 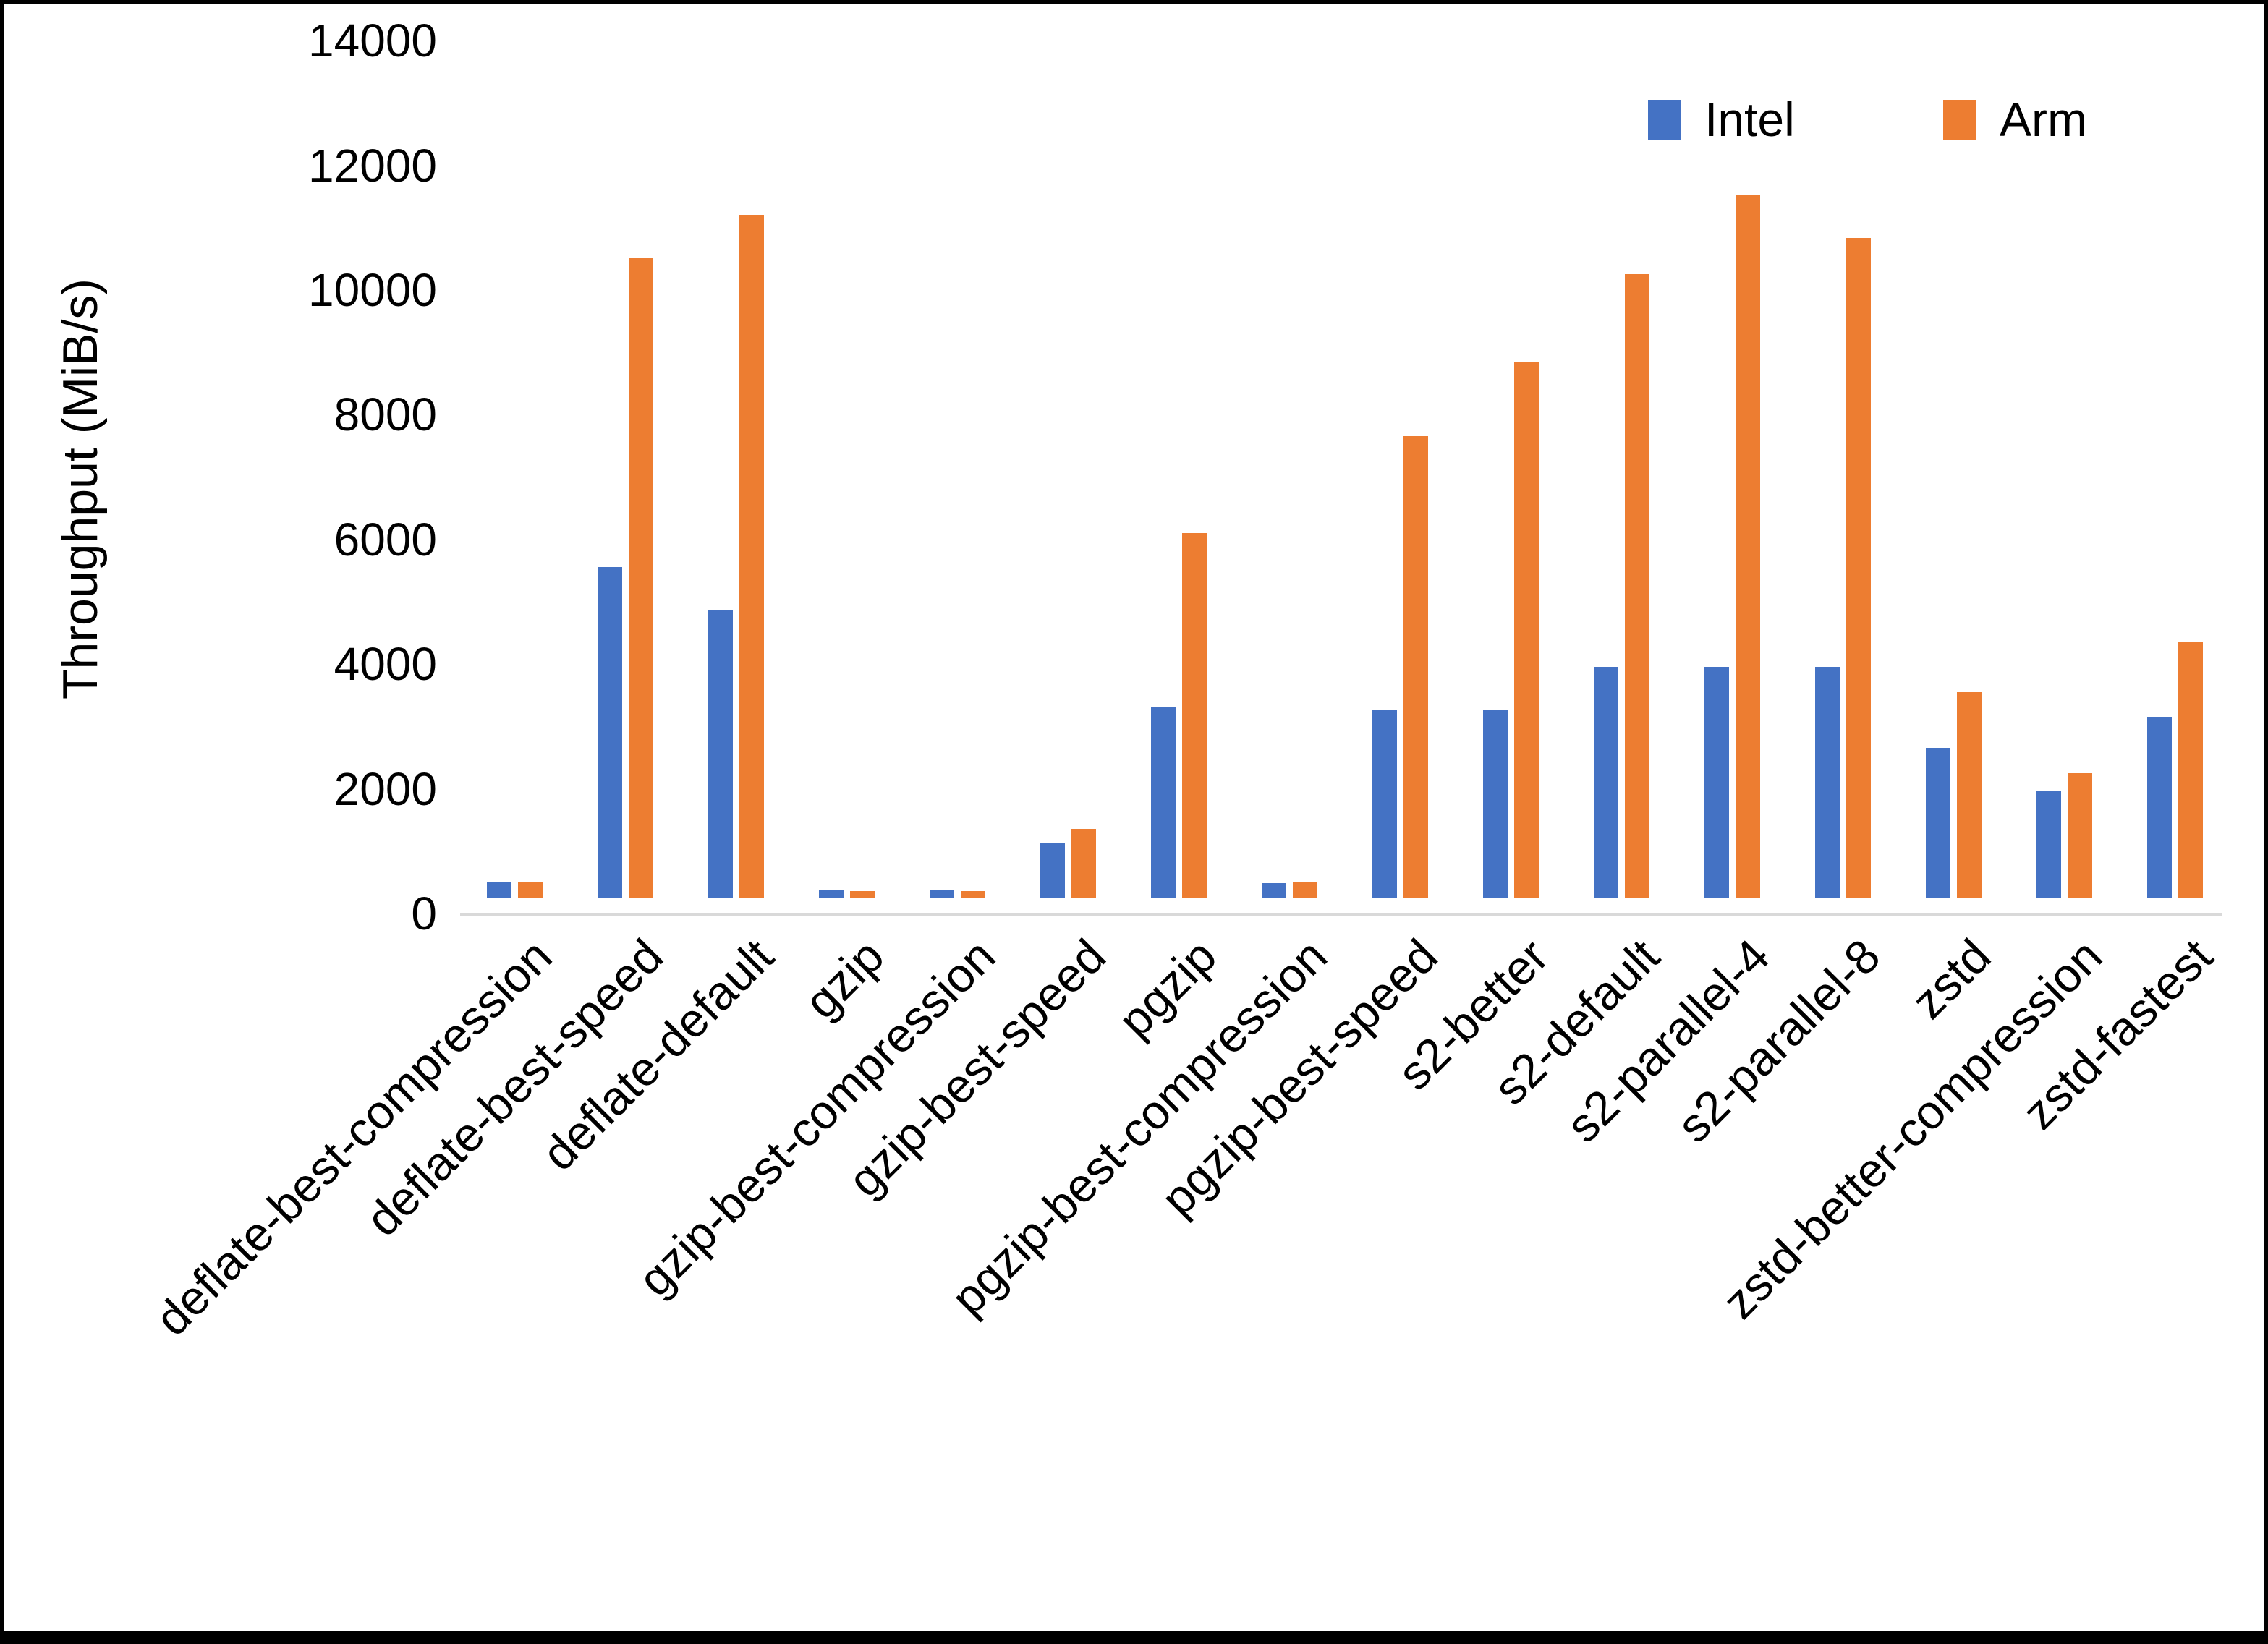 I want to click on x-category-label-zstd: zstd, so click(x=1951, y=979).